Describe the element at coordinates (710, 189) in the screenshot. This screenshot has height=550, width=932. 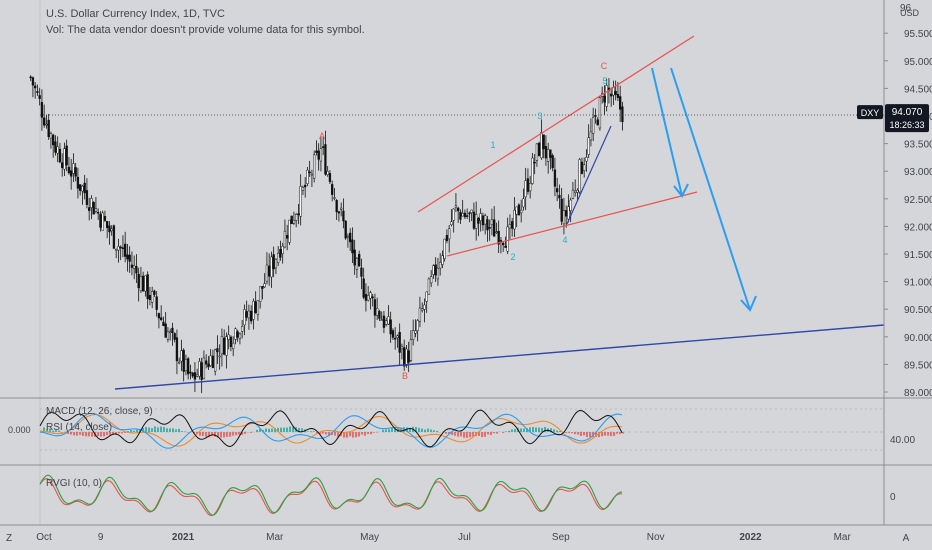
I see `projection-arrow-long` at that location.